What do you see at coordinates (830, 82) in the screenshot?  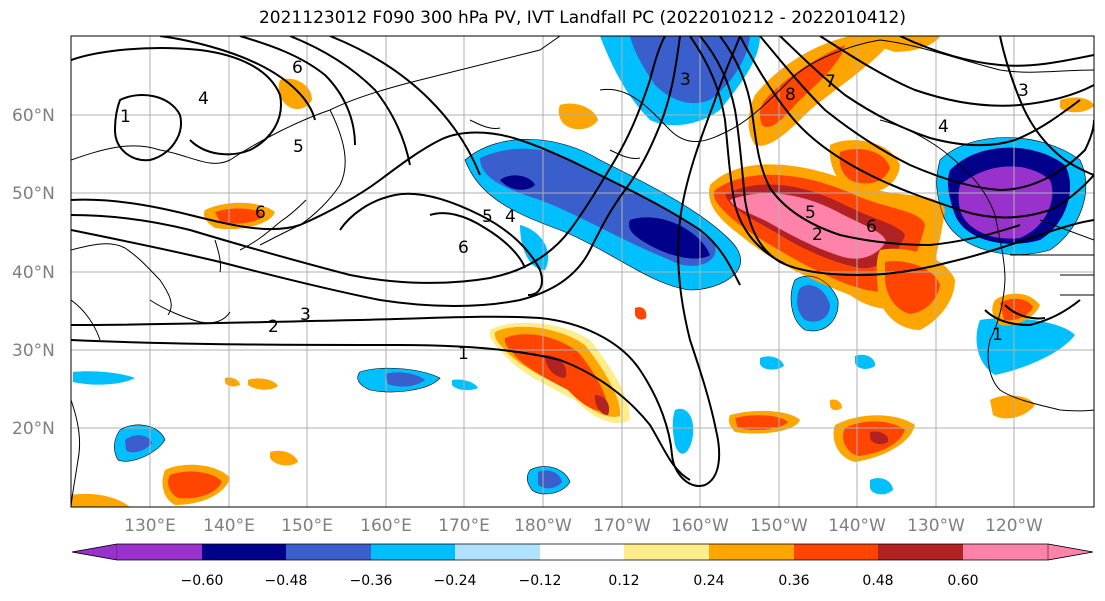 I see `contour-label: 7` at bounding box center [830, 82].